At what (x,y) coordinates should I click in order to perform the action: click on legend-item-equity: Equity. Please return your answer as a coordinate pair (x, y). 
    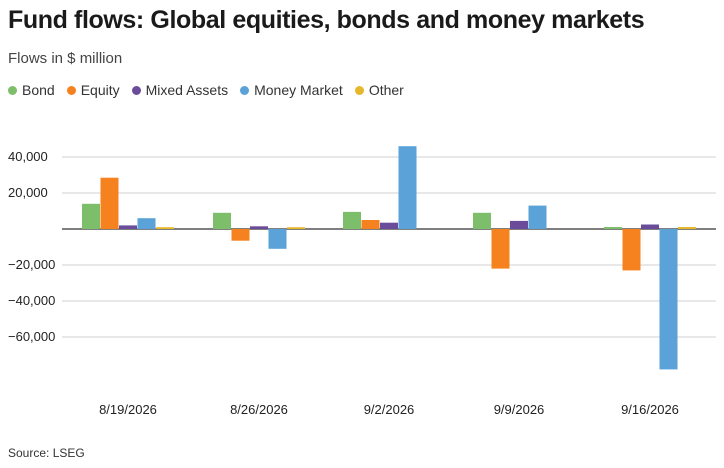
    Looking at the image, I should click on (93, 90).